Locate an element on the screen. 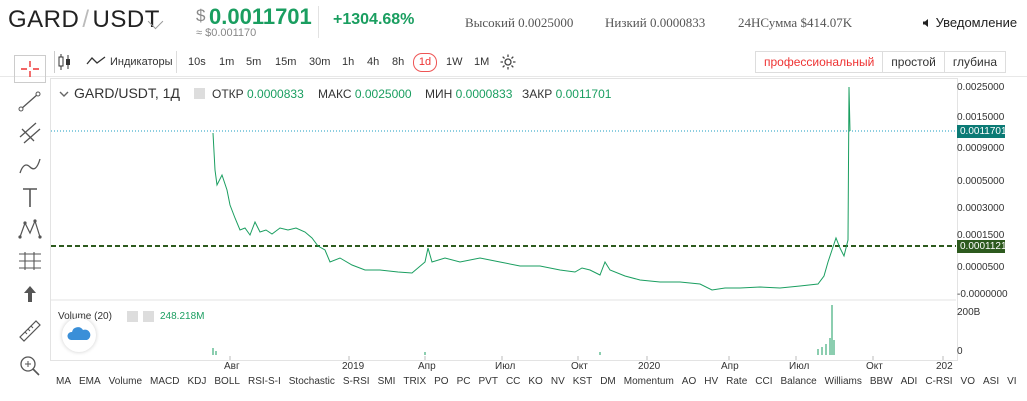  price-axis-label: 0.0003000 is located at coordinates (981, 208).